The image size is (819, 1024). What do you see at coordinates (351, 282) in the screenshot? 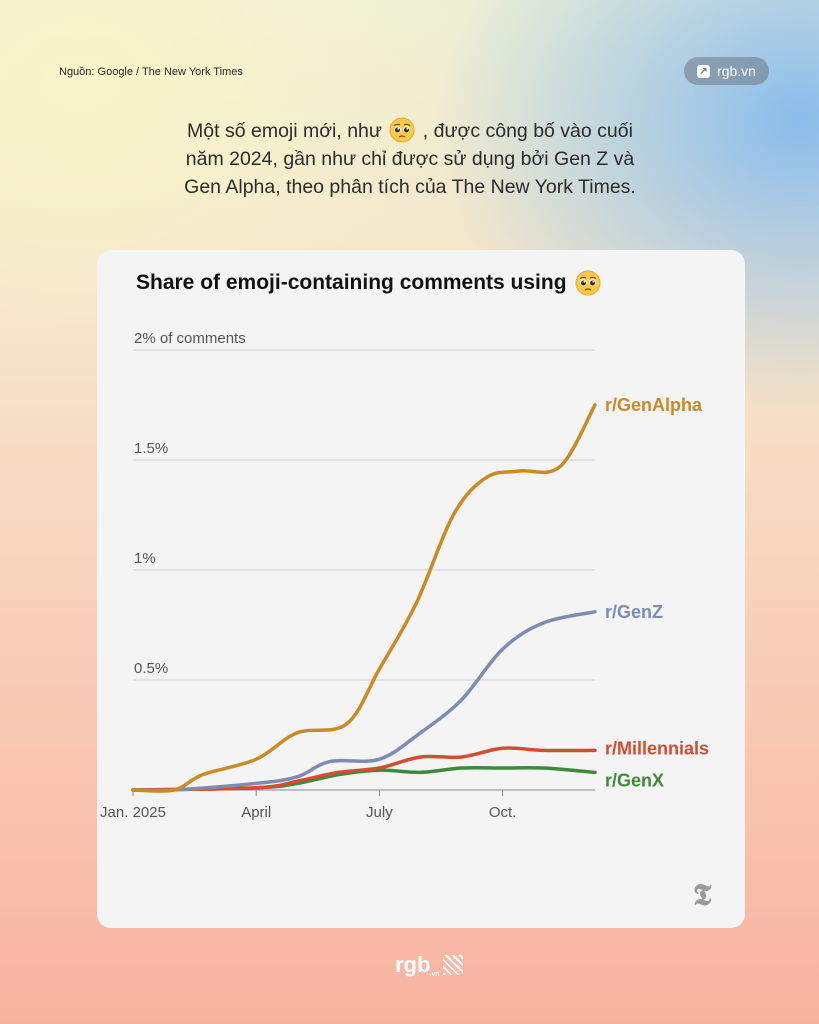
I see `chart-title-text: Share of emoji-containing comments using` at bounding box center [351, 282].